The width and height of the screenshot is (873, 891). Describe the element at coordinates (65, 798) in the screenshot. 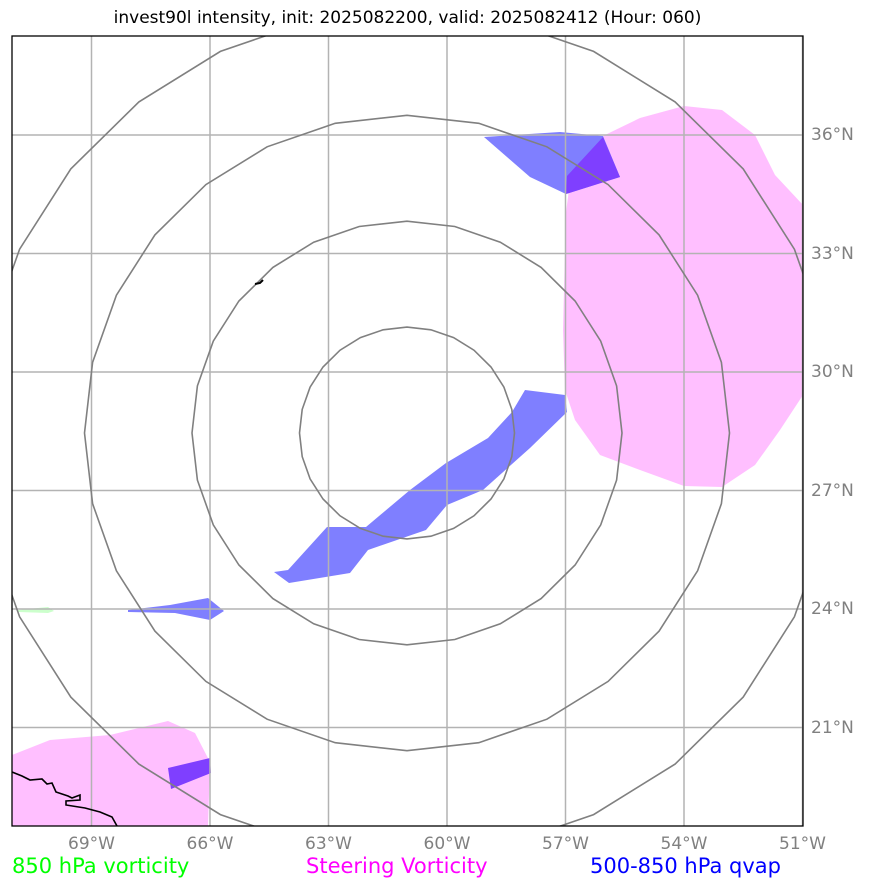

I see `coastline` at that location.